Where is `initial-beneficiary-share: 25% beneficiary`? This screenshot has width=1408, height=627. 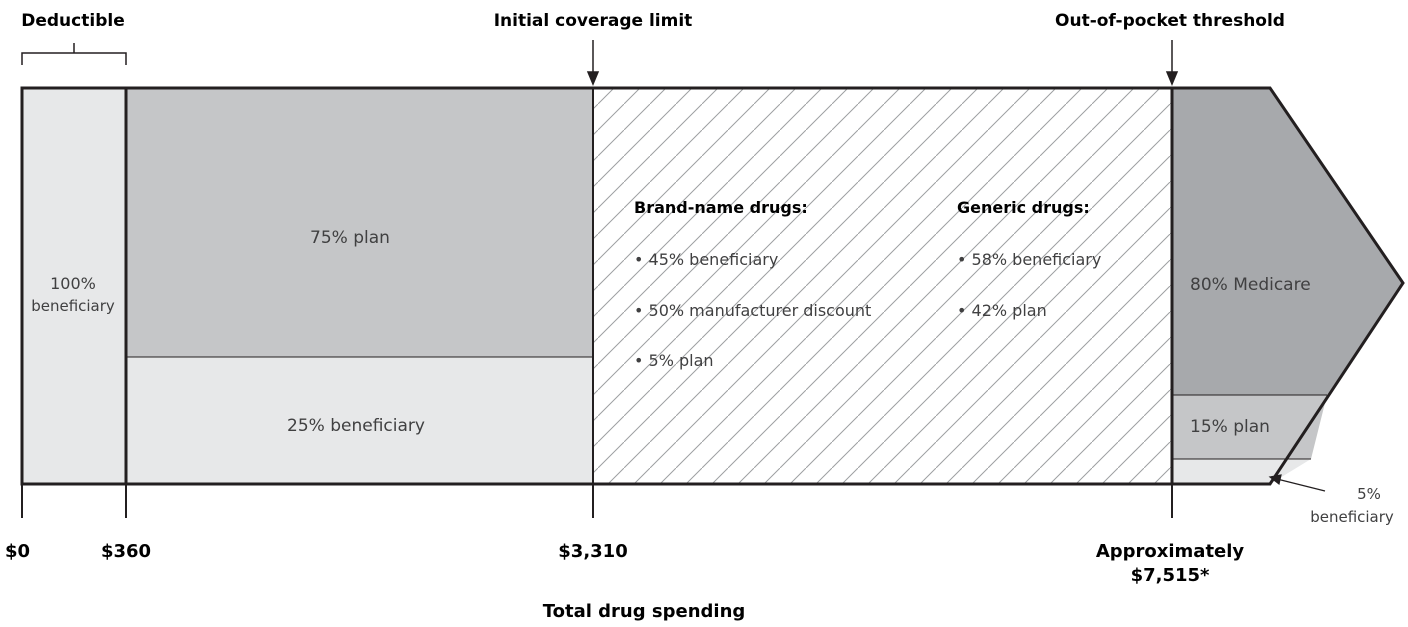
initial-beneficiary-share: 25% beneficiary is located at coordinates (356, 426).